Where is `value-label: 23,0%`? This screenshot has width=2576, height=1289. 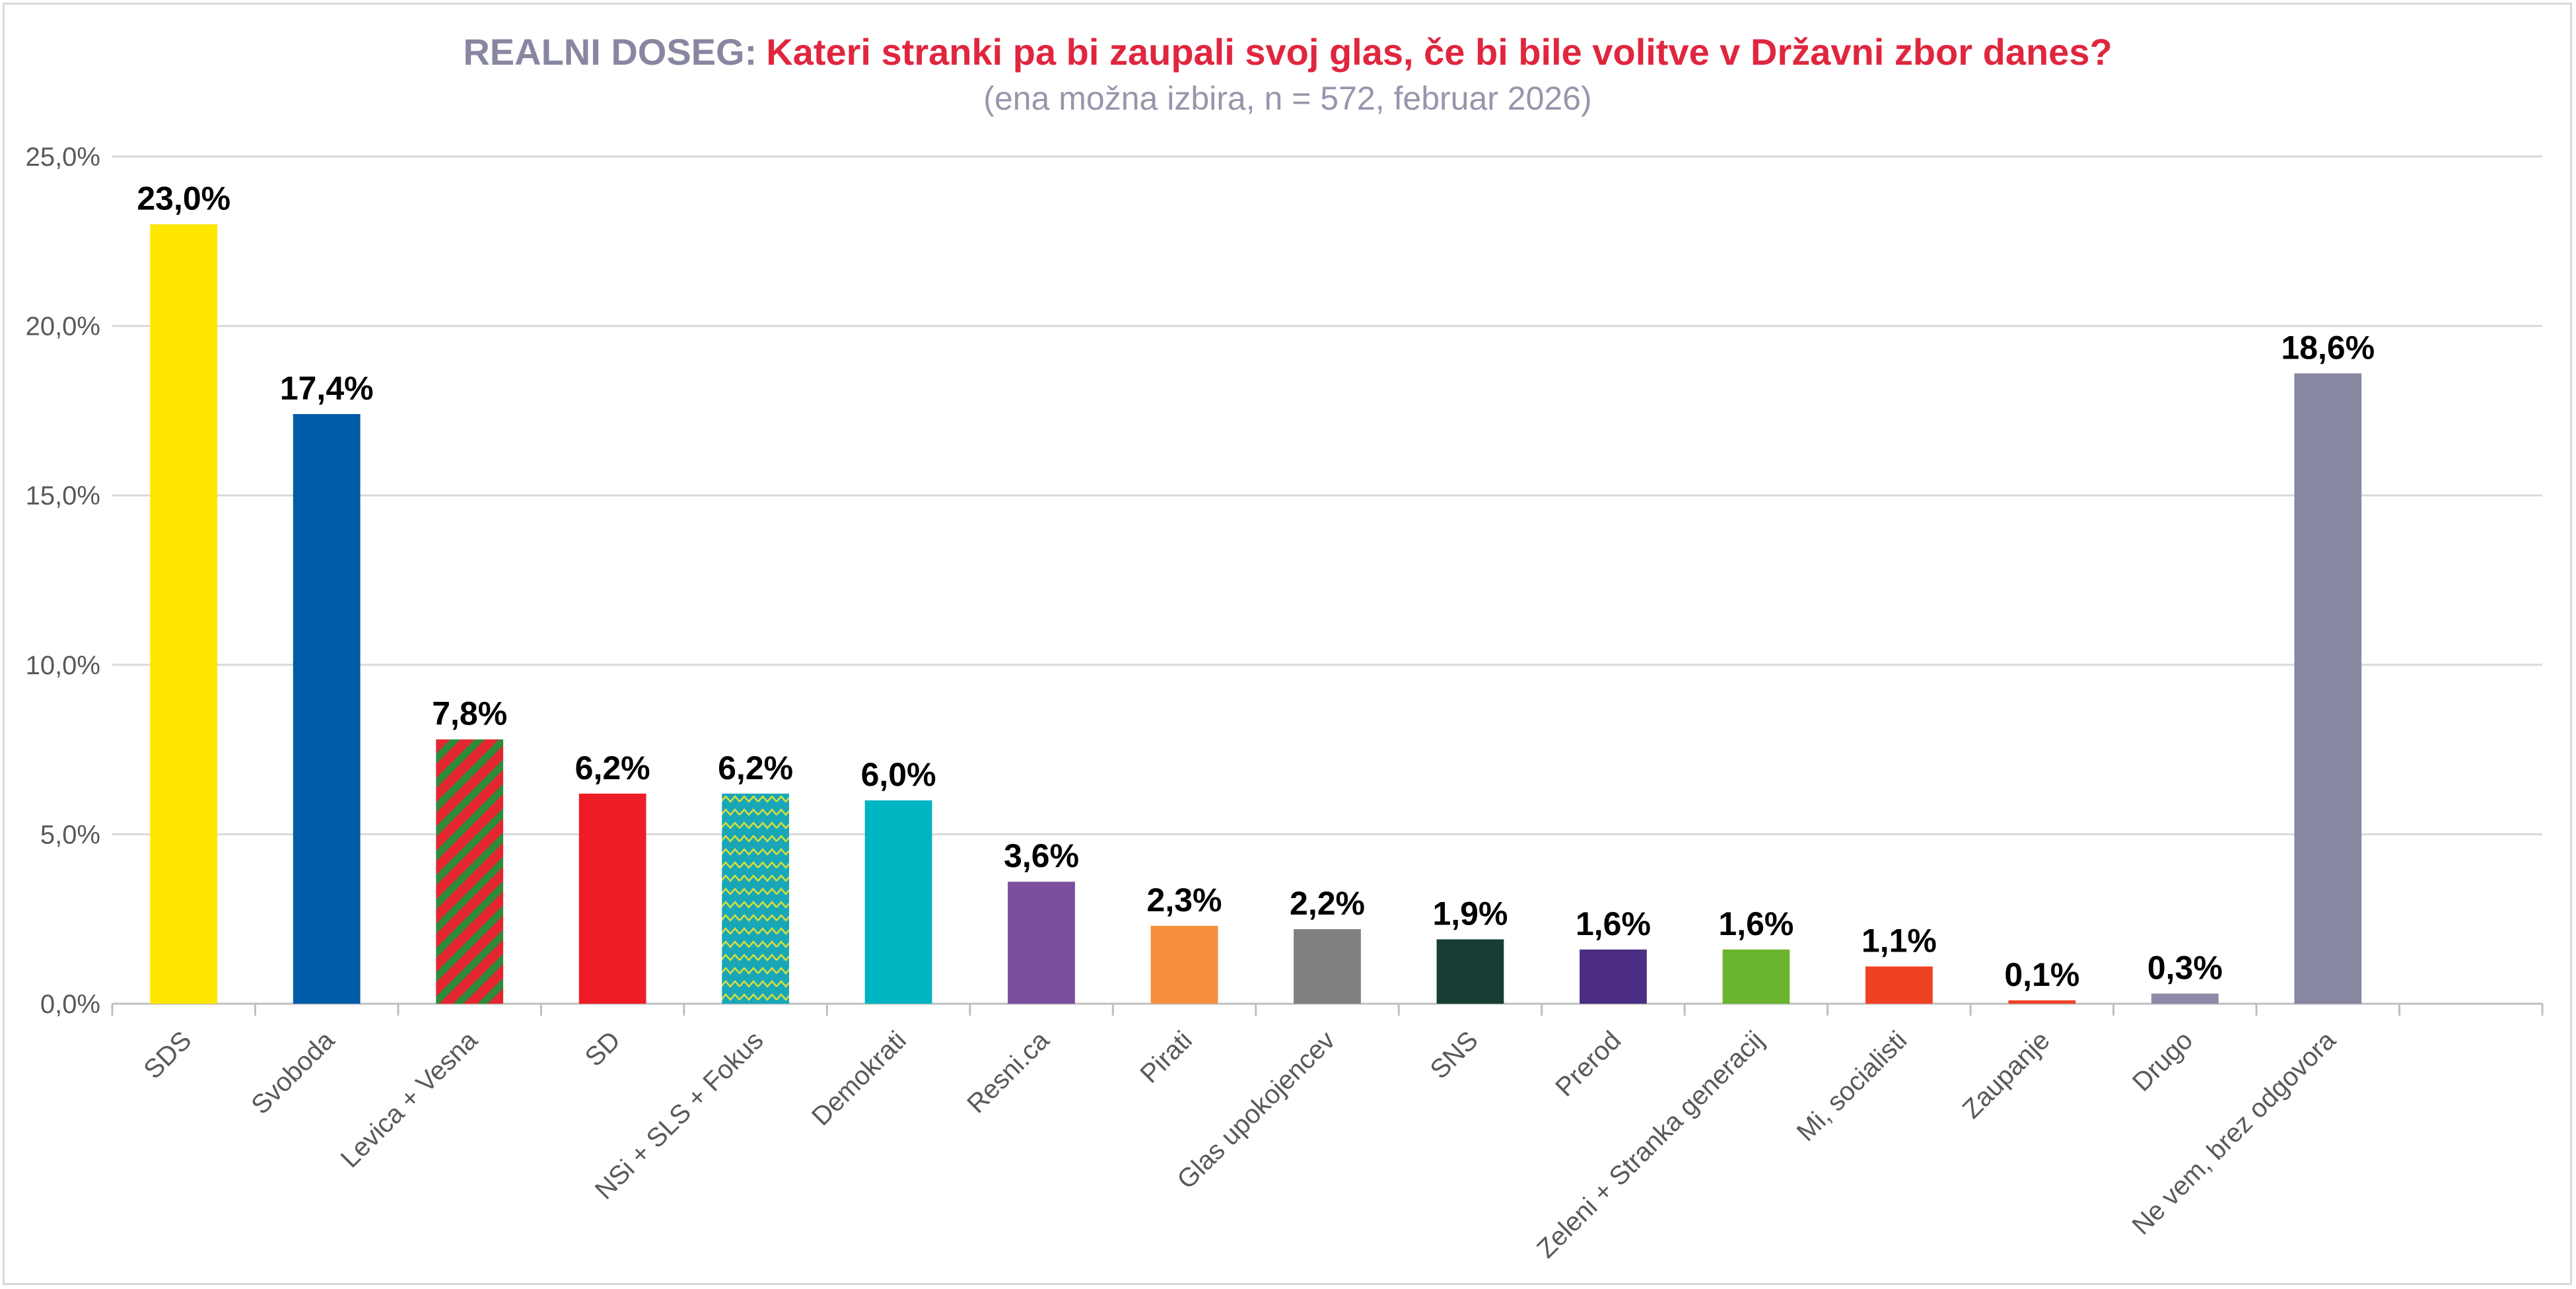
value-label: 23,0% is located at coordinates (183, 198).